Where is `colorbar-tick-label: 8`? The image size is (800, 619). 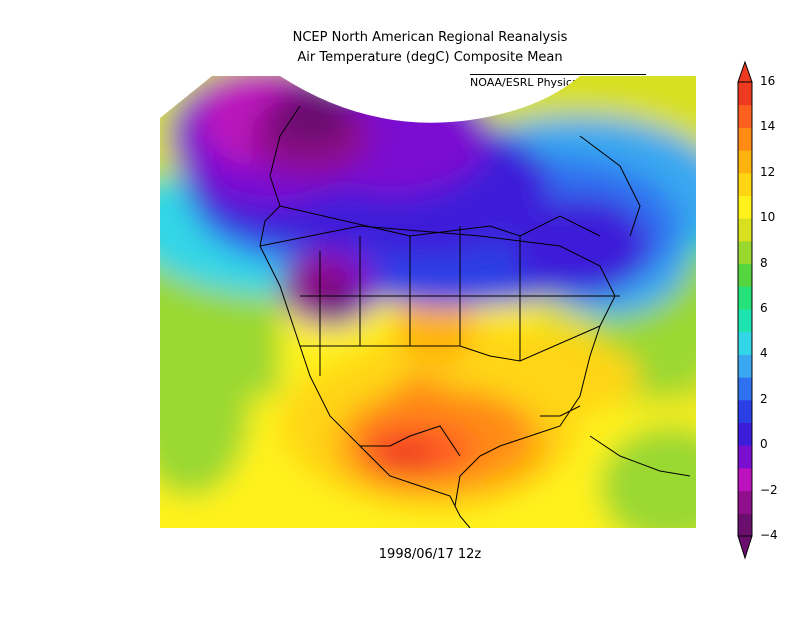 colorbar-tick-label: 8 is located at coordinates (764, 262).